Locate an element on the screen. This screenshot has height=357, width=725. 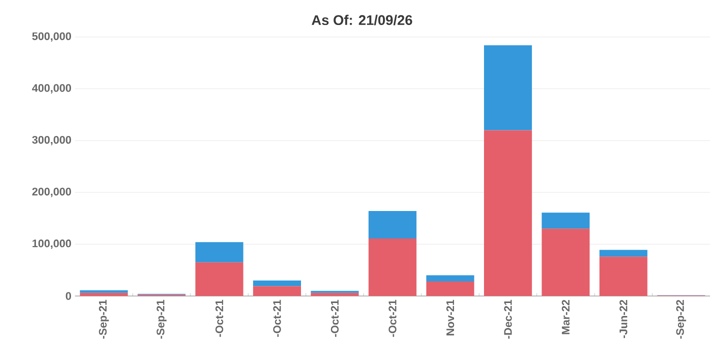
y-tick-label: 300,000 is located at coordinates (52, 141).